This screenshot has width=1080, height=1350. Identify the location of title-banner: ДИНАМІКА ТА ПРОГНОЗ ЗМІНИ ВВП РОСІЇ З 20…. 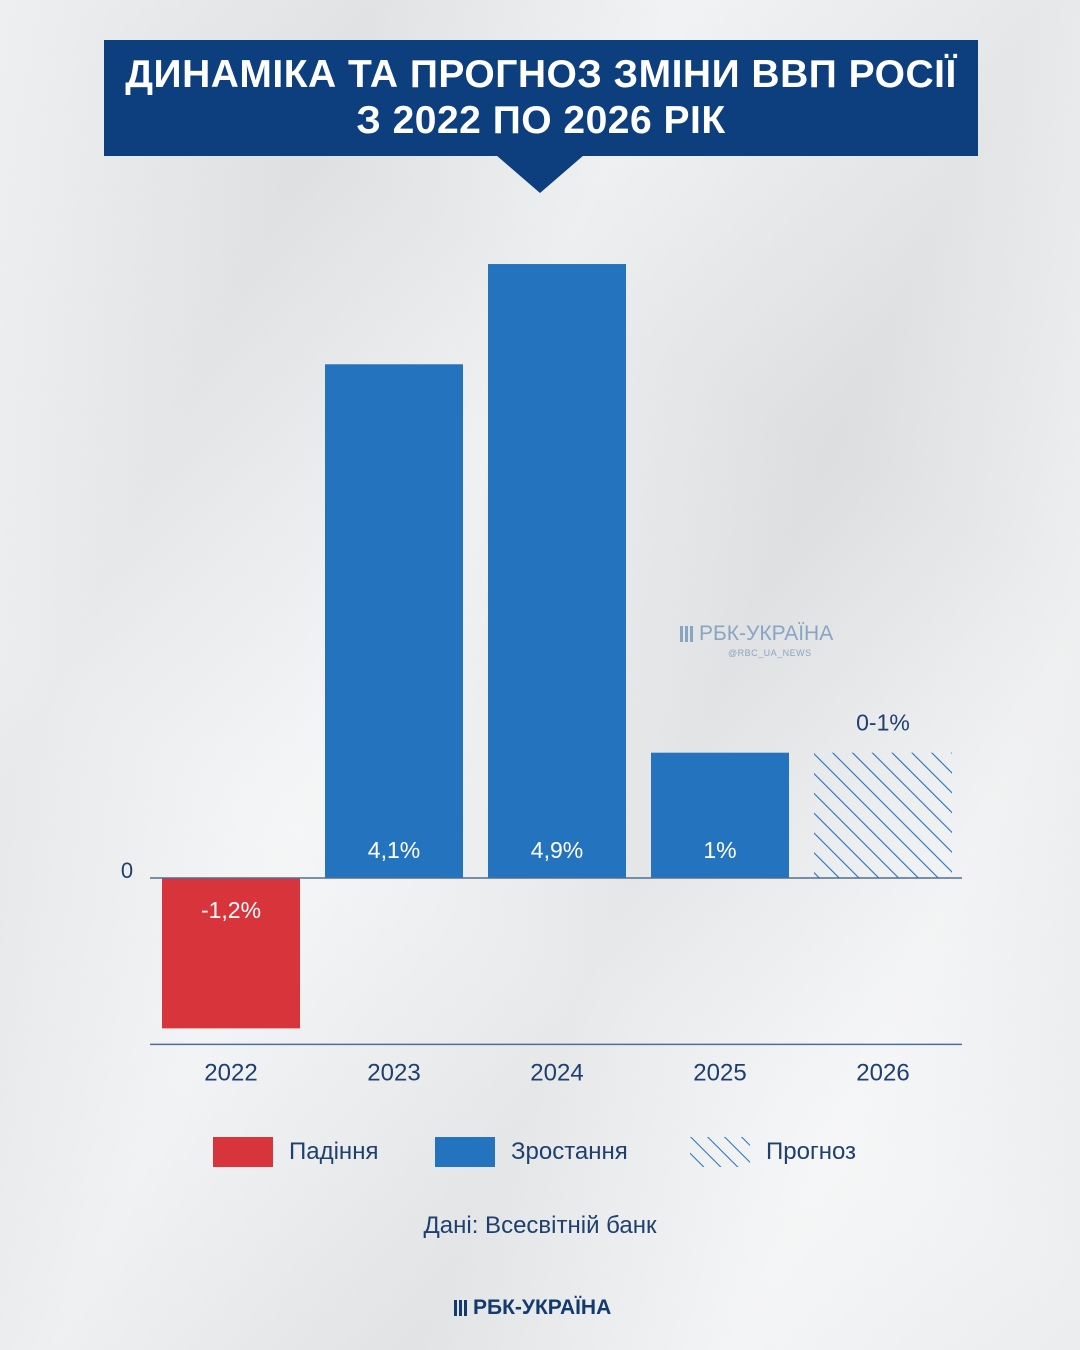
(541, 98).